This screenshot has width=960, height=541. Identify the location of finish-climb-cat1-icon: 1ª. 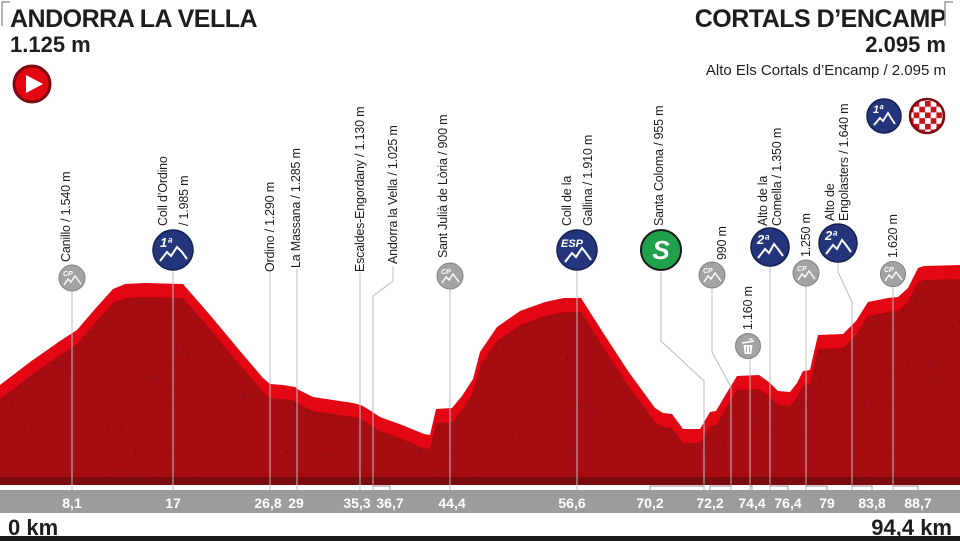
(884, 116).